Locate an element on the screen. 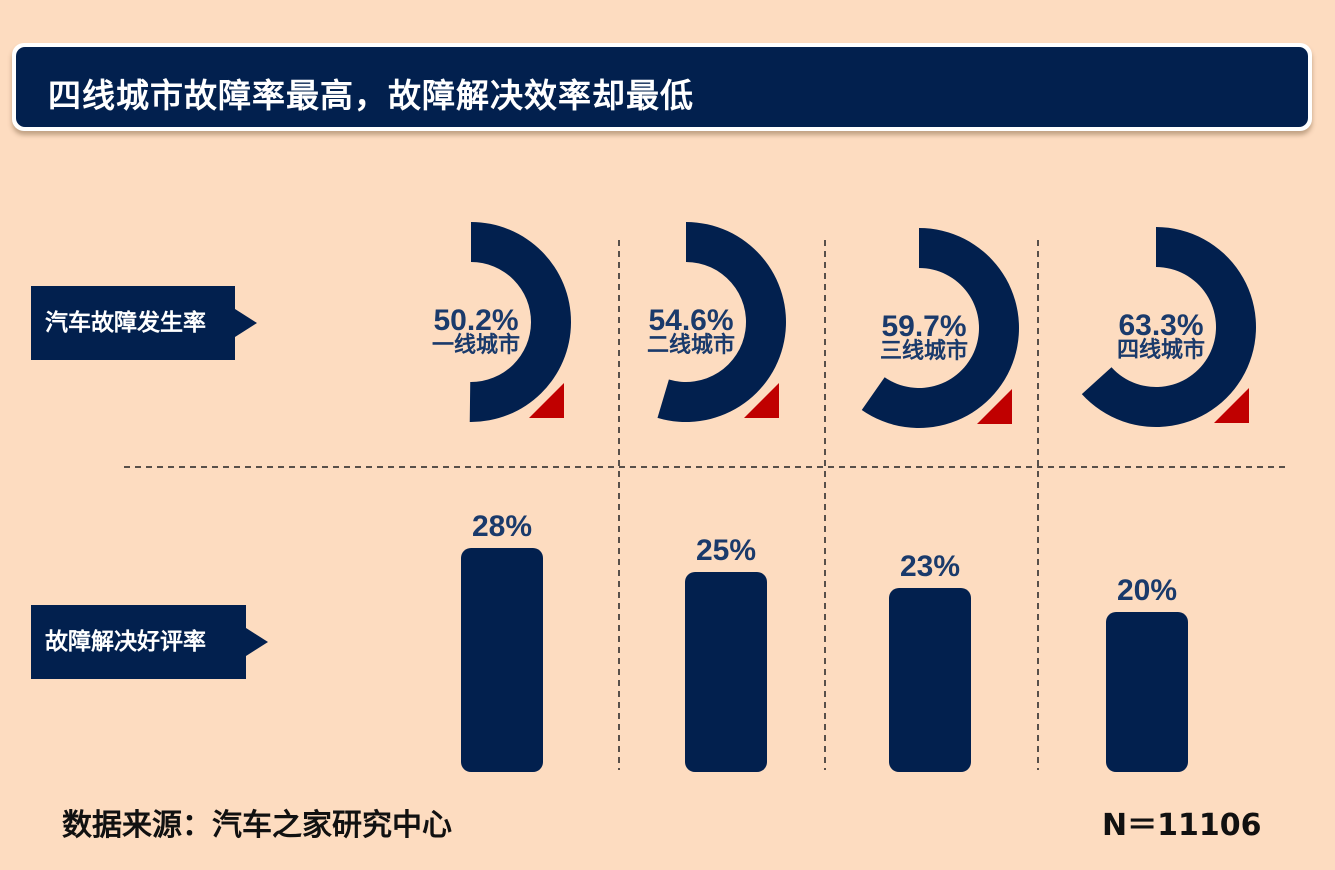 This screenshot has width=1335, height=870. bar-value-label-1: 28% is located at coordinates (502, 526).